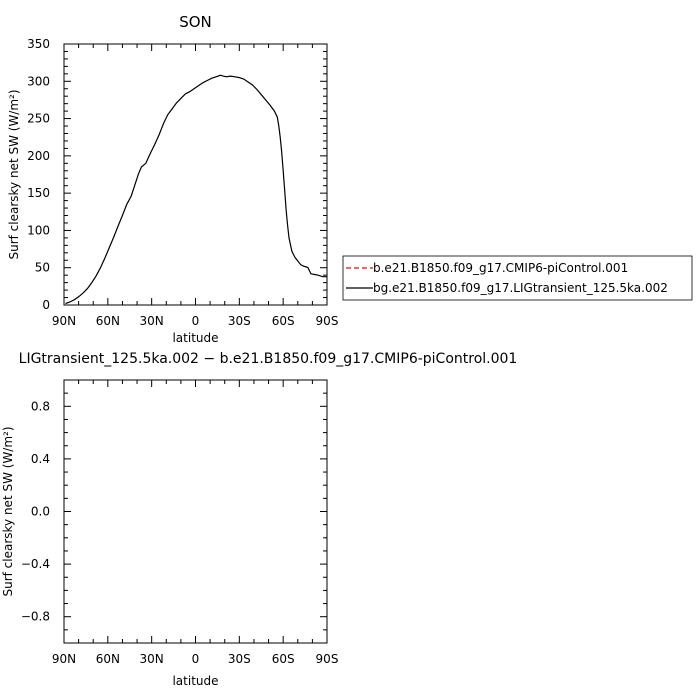  I want to click on y-tick-label: 0, so click(46, 305).